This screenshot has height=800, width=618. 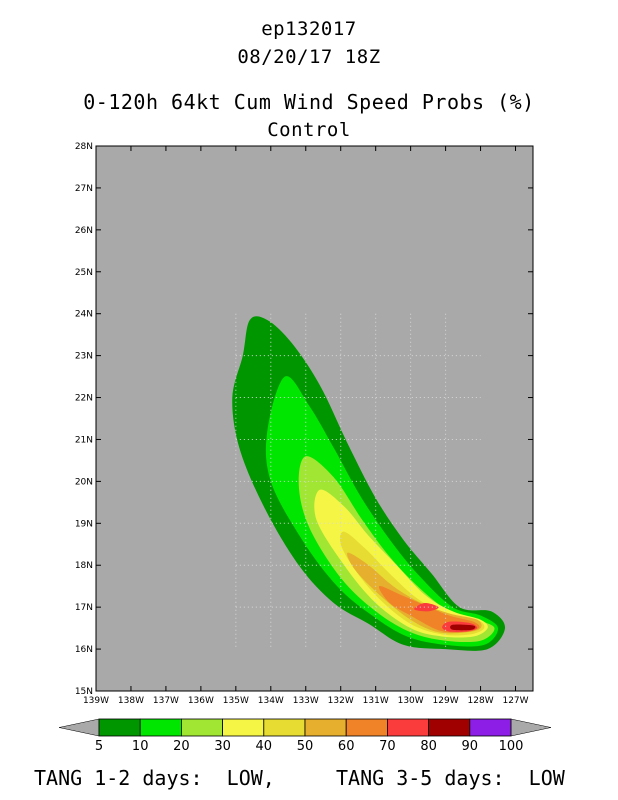 I want to click on x-tick-label: 129W, so click(x=446, y=701).